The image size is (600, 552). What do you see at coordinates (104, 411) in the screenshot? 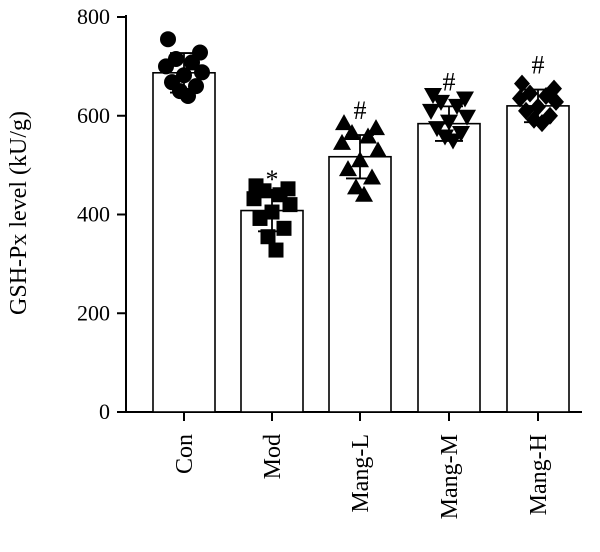
I see `y-tick-label-0: 0` at bounding box center [104, 411].